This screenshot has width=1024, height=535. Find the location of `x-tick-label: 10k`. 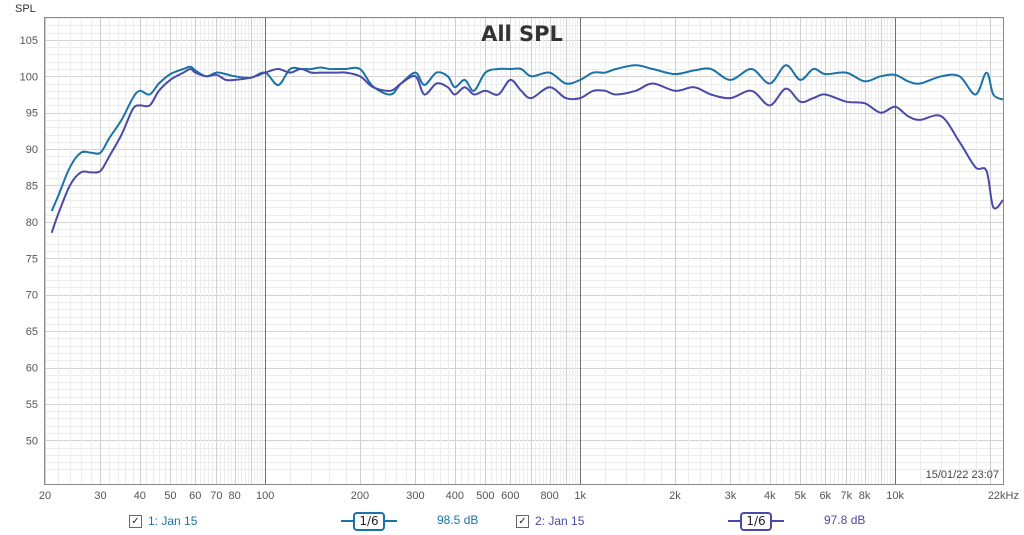

x-tick-label: 10k is located at coordinates (895, 496).